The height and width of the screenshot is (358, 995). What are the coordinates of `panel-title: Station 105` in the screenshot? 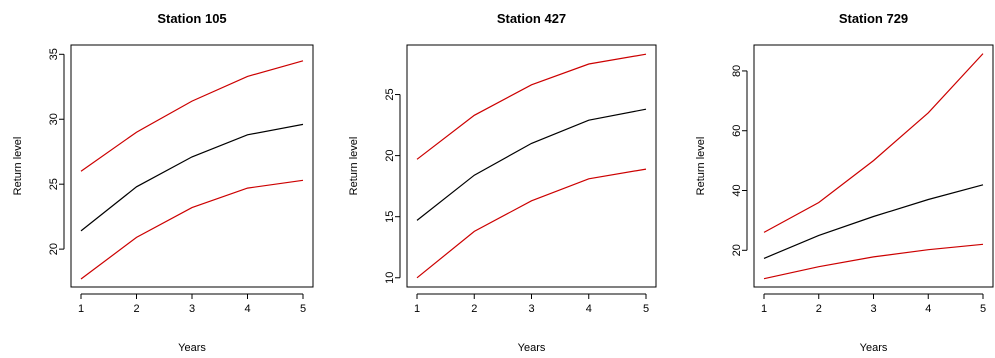 It's located at (191, 18).